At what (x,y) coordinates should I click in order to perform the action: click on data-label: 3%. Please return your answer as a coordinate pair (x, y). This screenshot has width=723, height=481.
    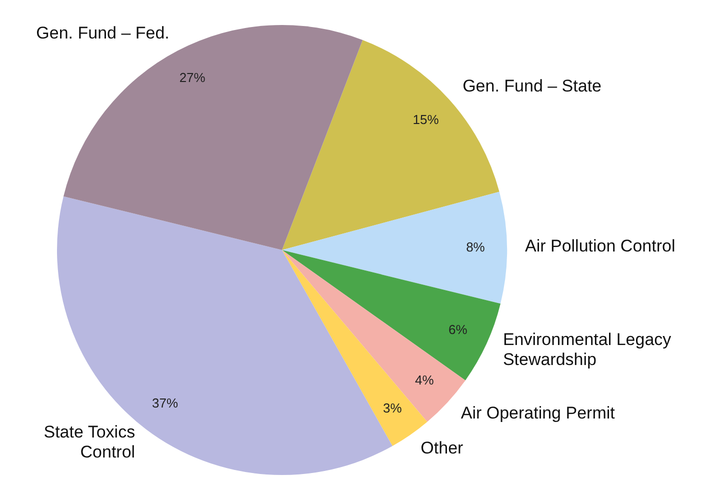
    Looking at the image, I should click on (392, 408).